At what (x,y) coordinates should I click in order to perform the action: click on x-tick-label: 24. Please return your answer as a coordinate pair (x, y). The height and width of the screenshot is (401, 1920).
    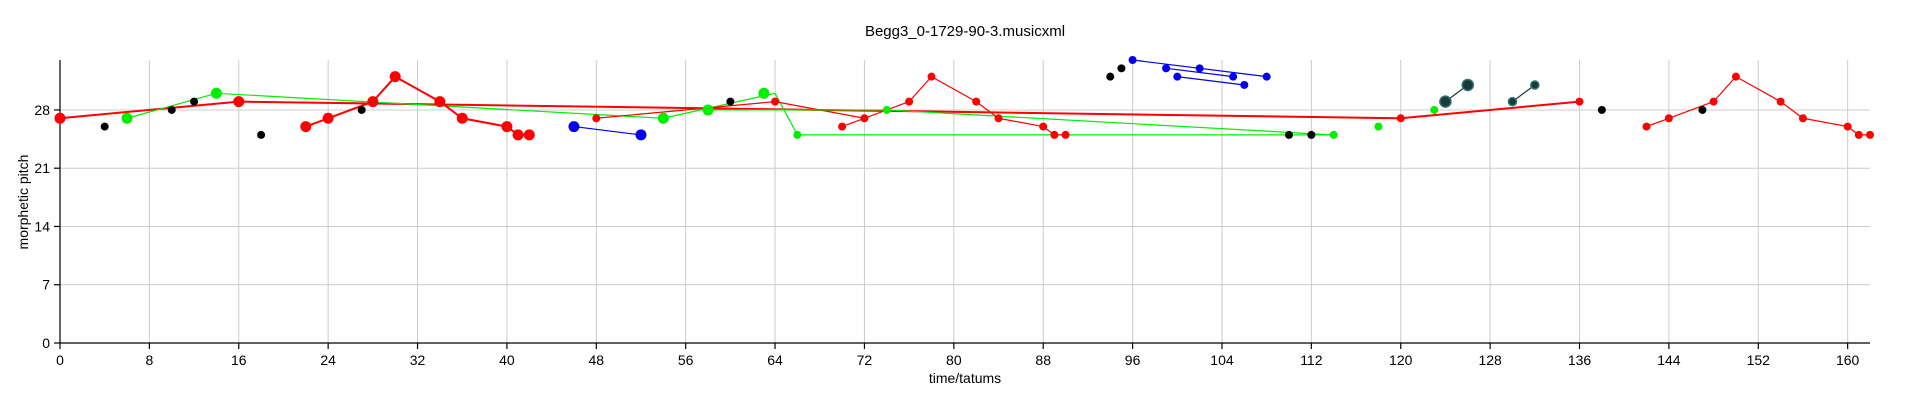
    Looking at the image, I should click on (328, 360).